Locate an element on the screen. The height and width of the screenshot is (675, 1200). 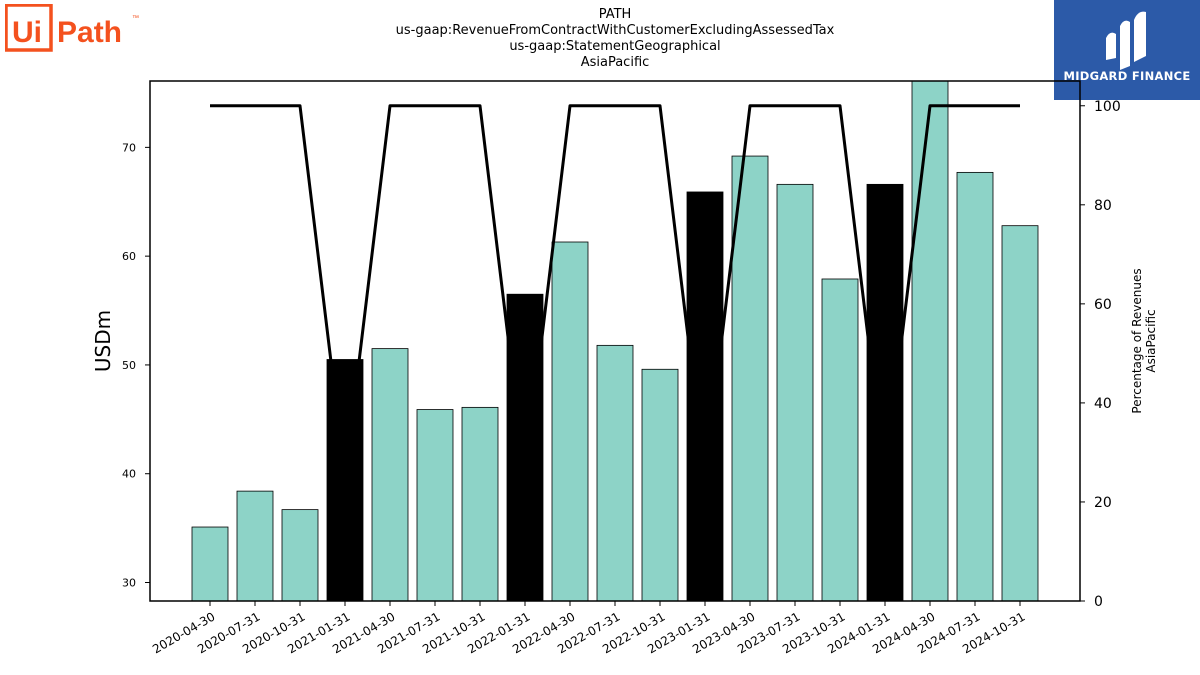
y-tick-label-60: 60 is located at coordinates (129, 256).